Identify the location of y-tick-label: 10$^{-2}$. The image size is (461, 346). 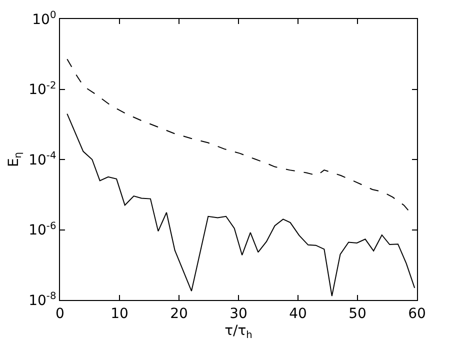
(42, 89).